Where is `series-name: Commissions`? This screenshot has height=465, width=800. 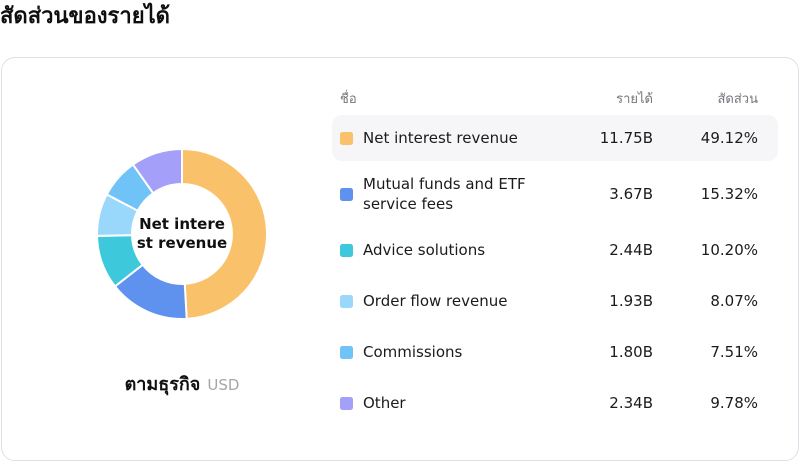
series-name: Commissions is located at coordinates (413, 352).